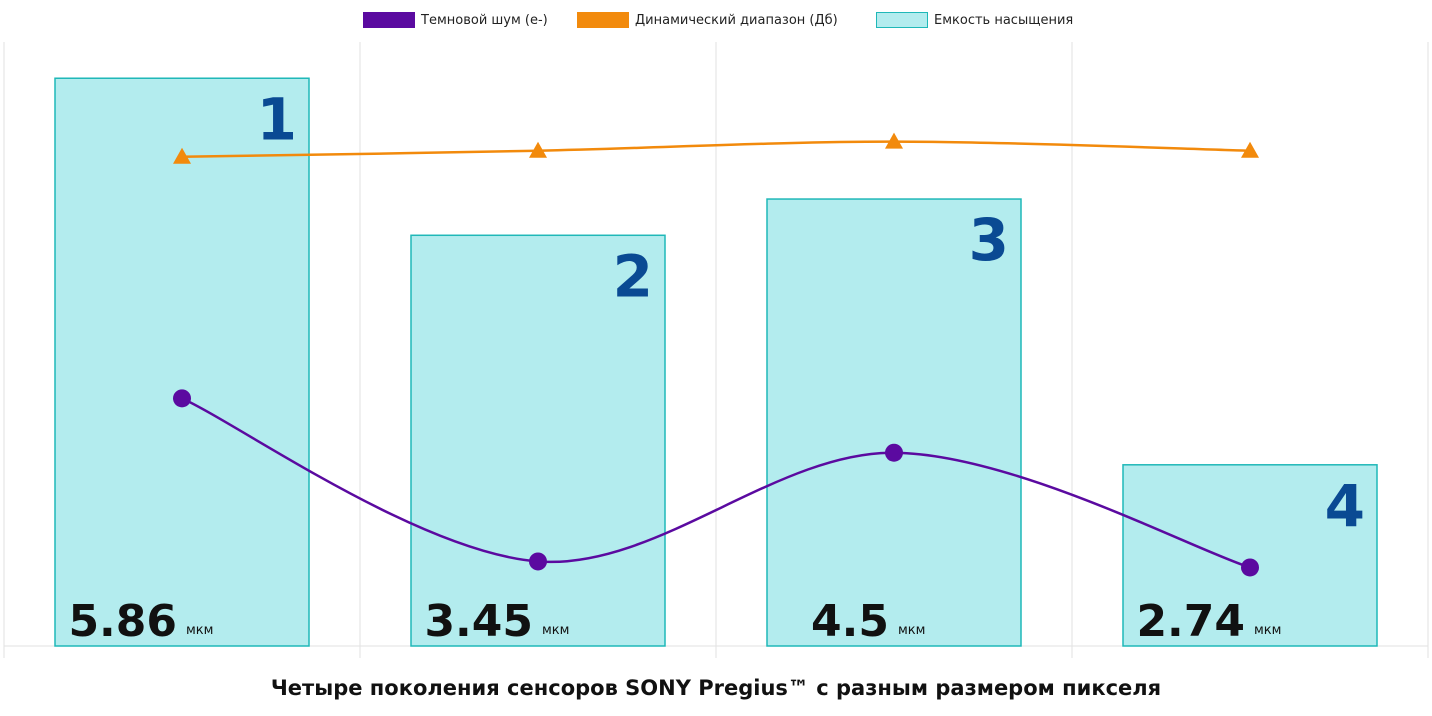 This screenshot has height=716, width=1432. I want to click on generation-number-label: 2, so click(633, 276).